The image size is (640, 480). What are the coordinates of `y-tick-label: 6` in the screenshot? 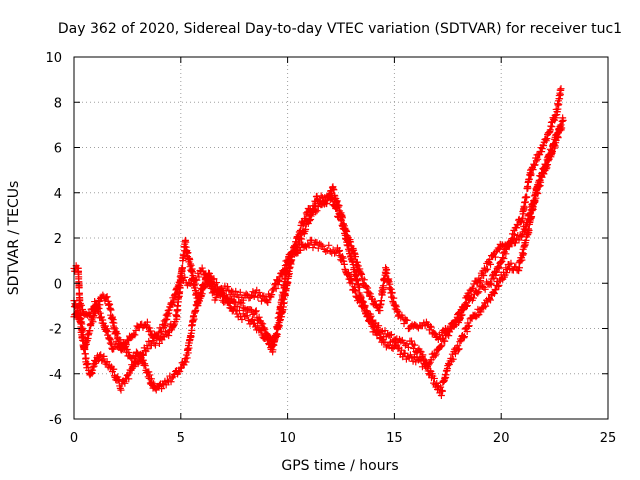 It's located at (58, 149).